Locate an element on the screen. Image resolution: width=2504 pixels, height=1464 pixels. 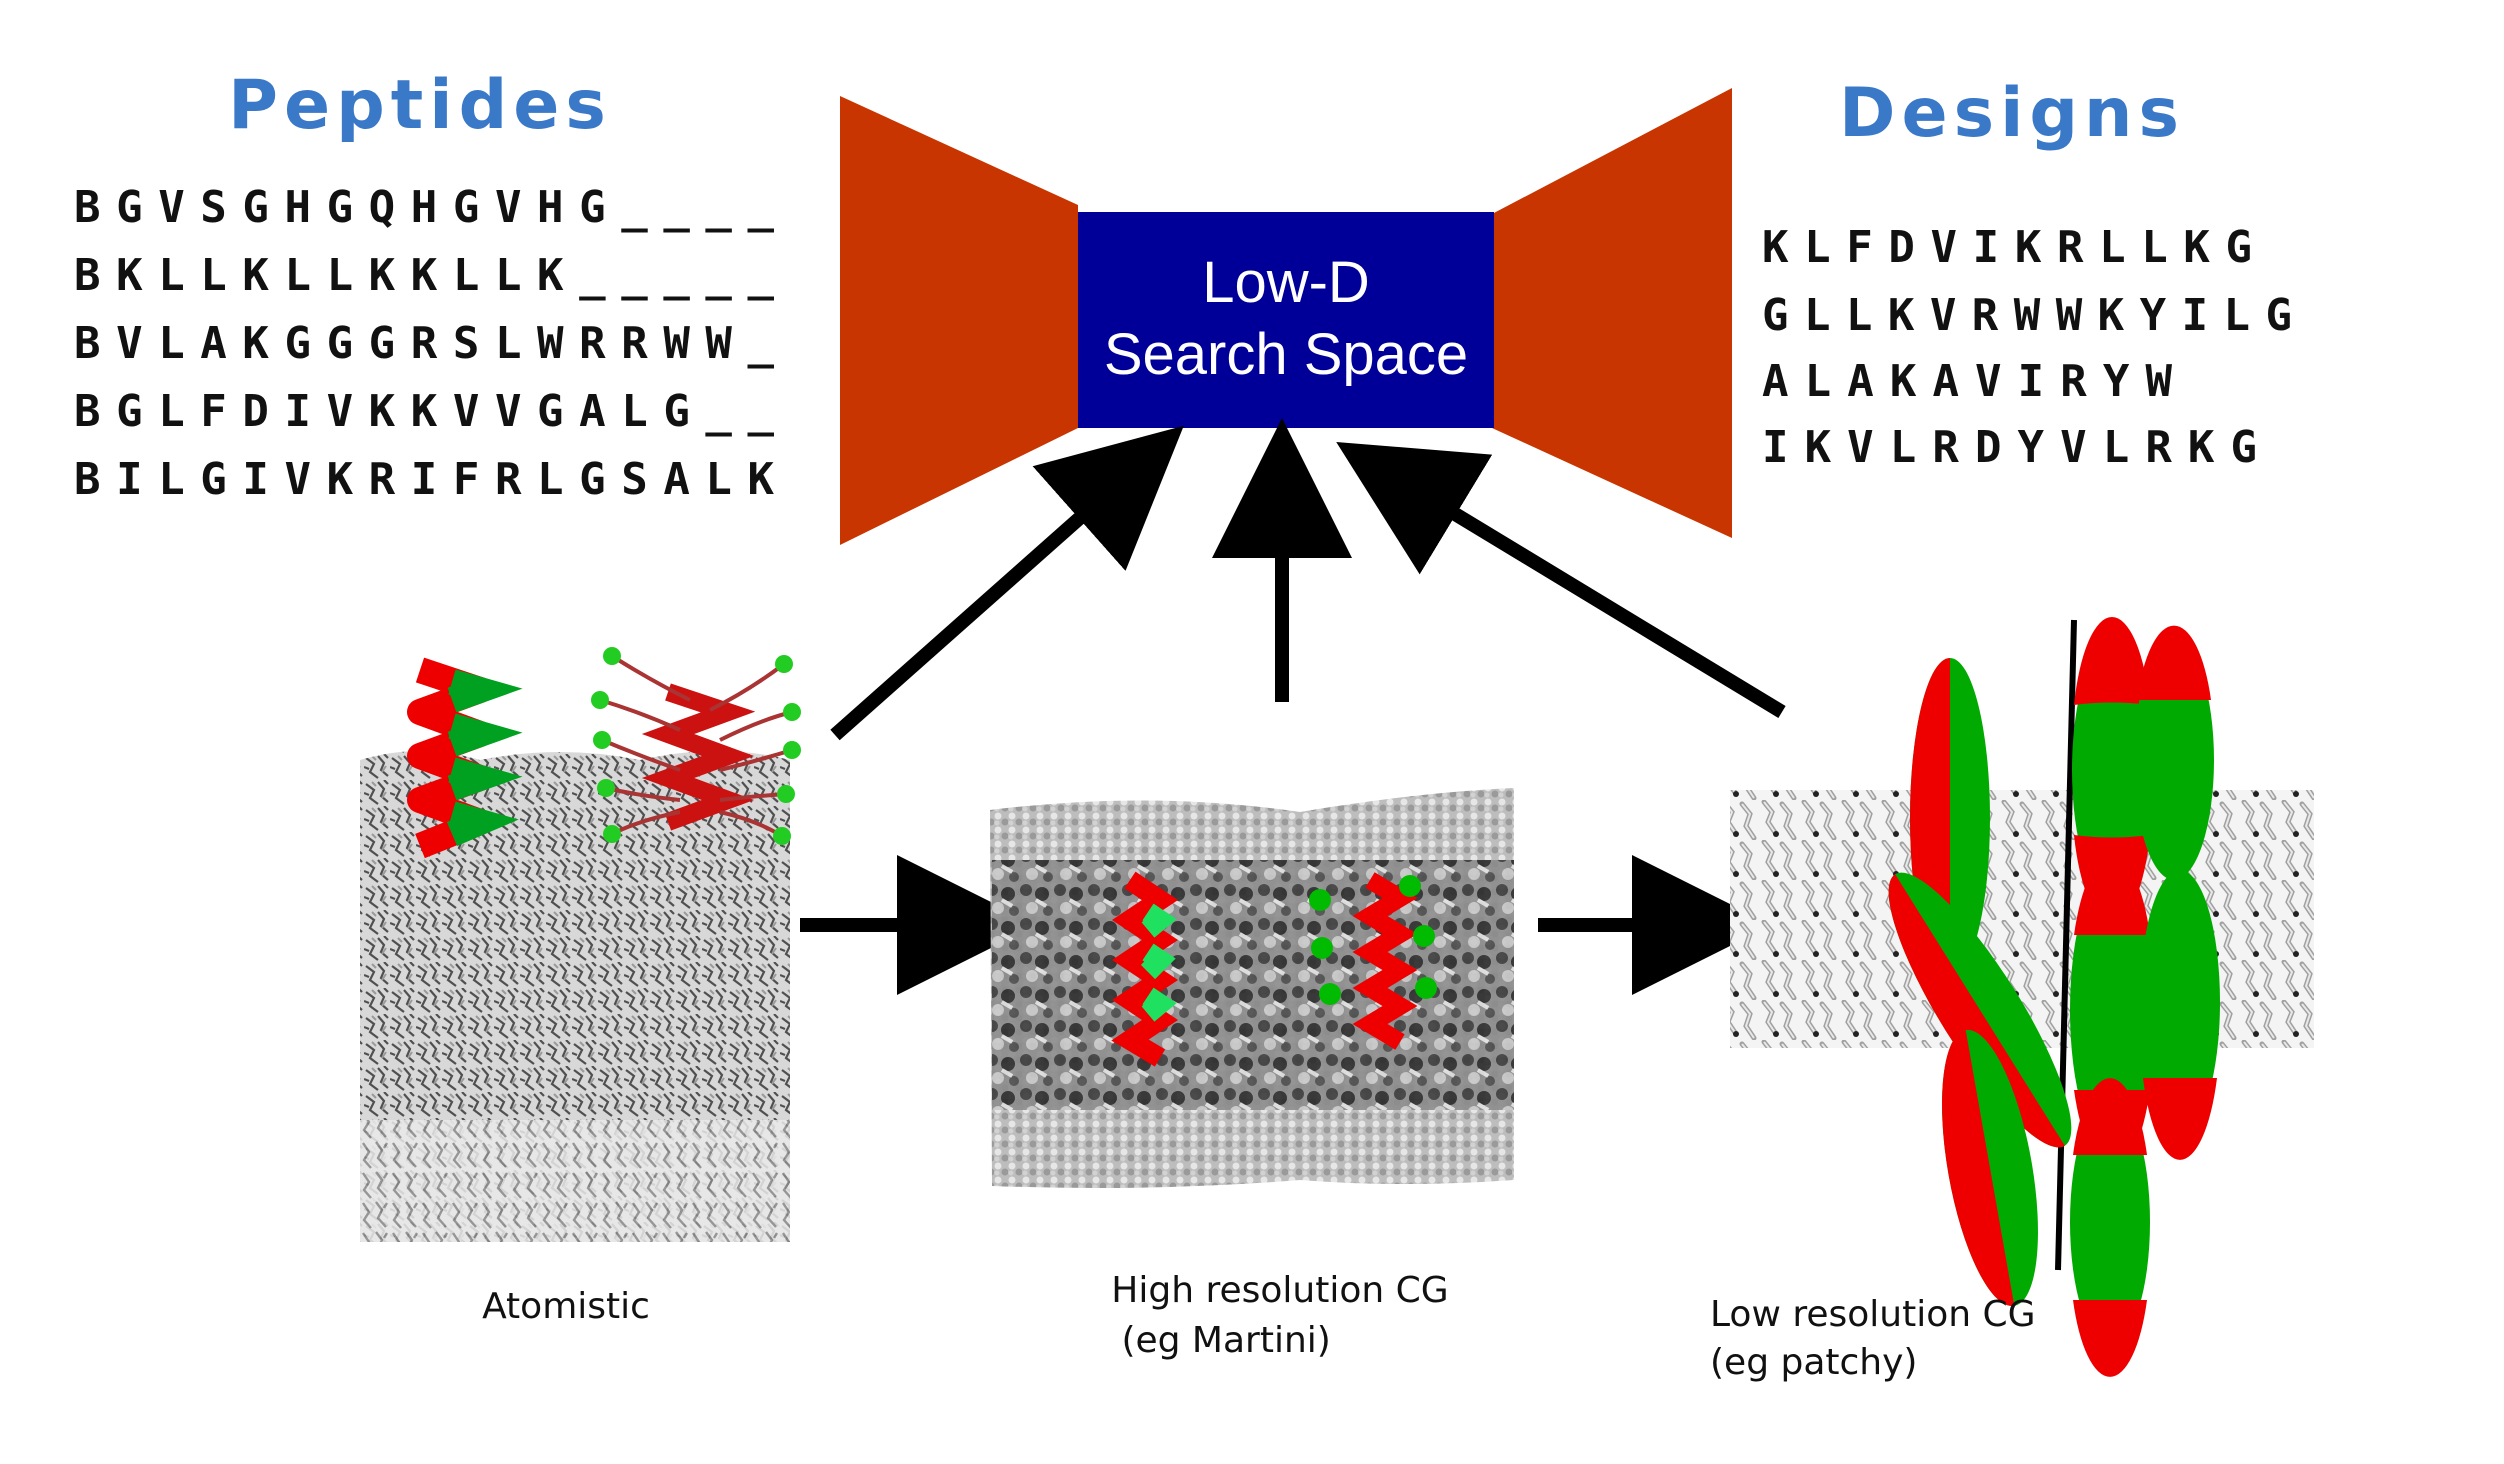
martini-peptide-right is located at coordinates (1373, 961).